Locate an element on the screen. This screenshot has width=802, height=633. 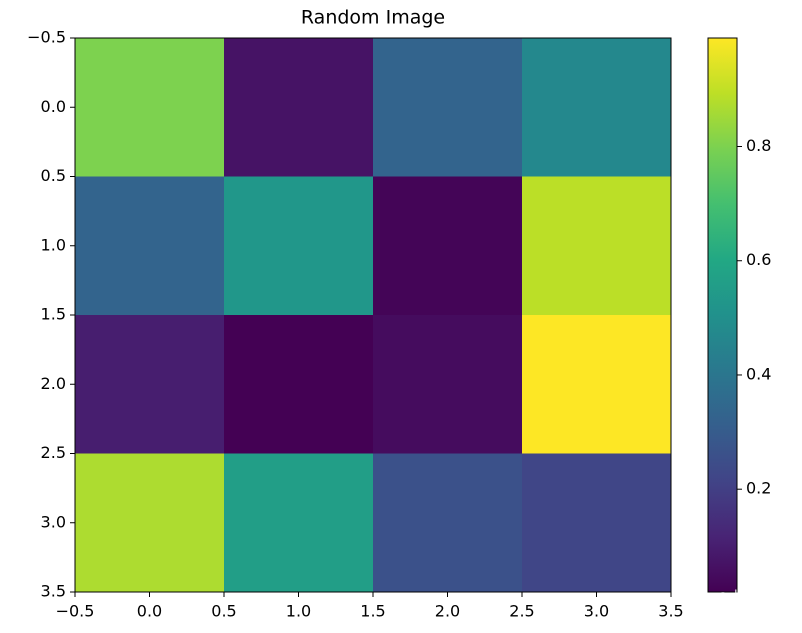
y-tick-label: 1.0 is located at coordinates (53, 244).